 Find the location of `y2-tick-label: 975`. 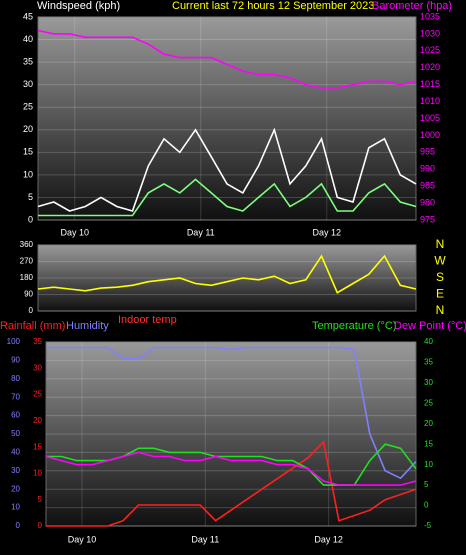

y2-tick-label: 975 is located at coordinates (427, 219).